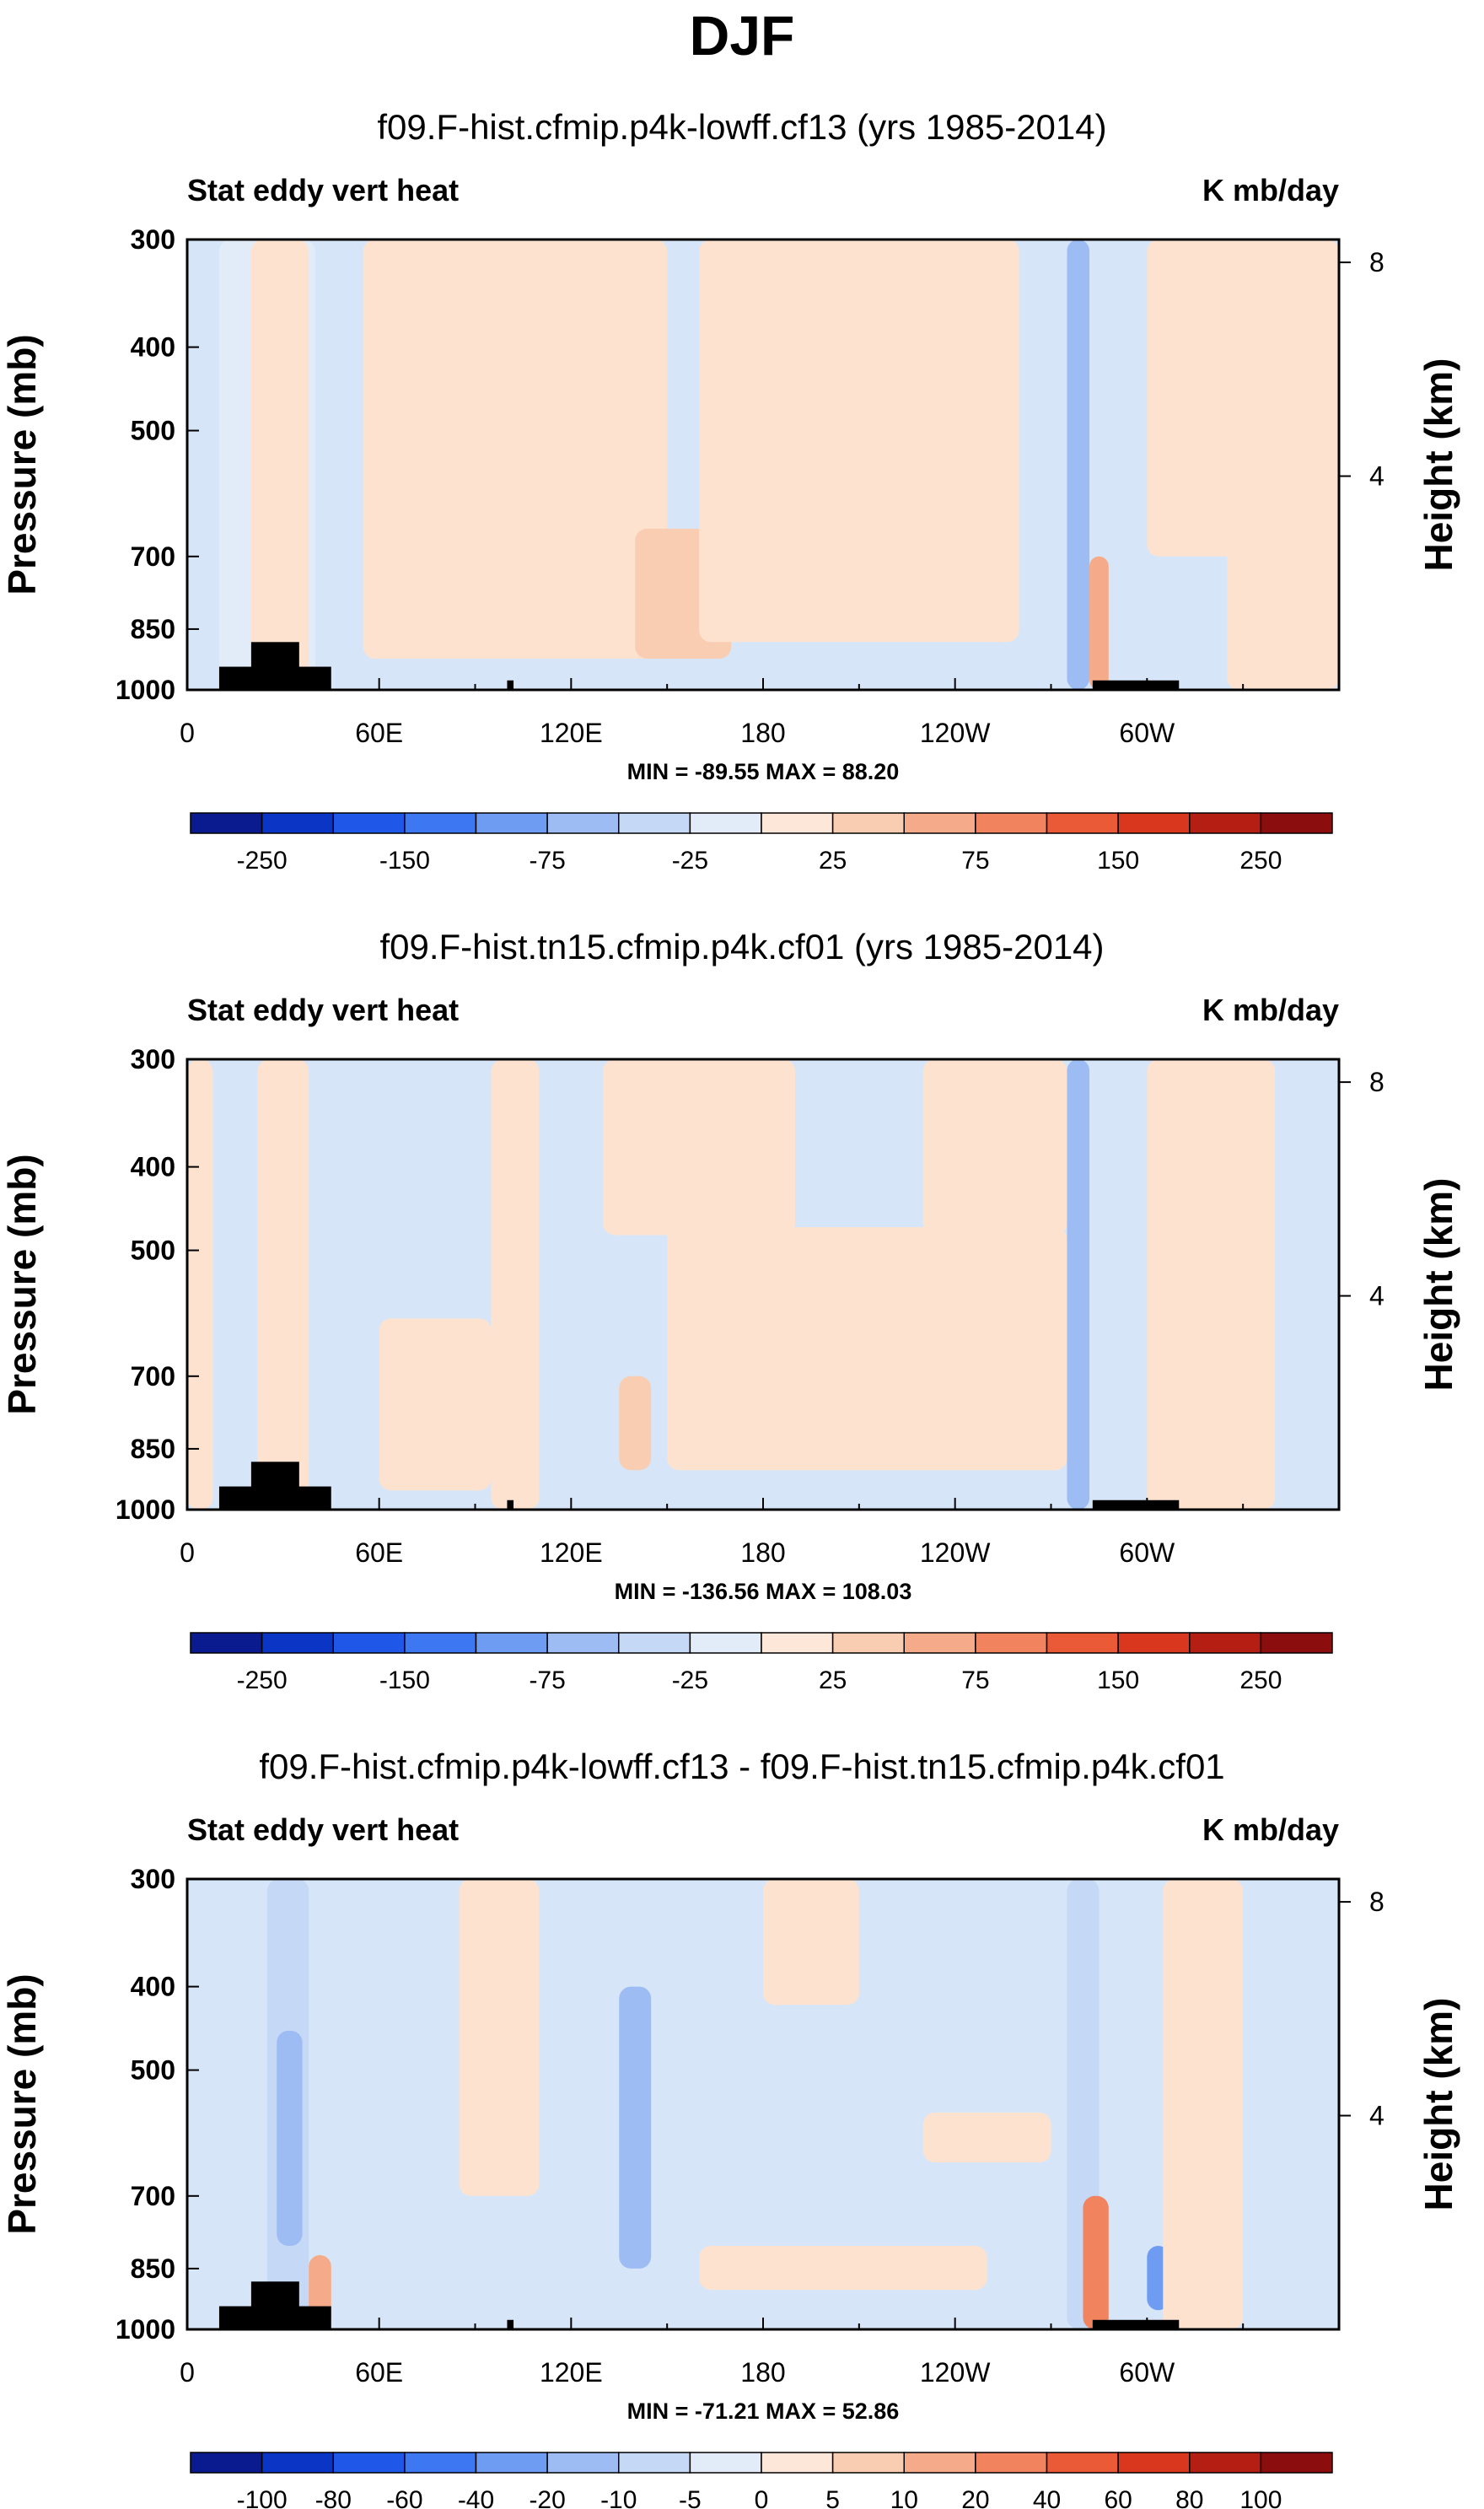 The height and width of the screenshot is (2509, 1484). I want to click on x-tick-label: 0, so click(187, 1552).